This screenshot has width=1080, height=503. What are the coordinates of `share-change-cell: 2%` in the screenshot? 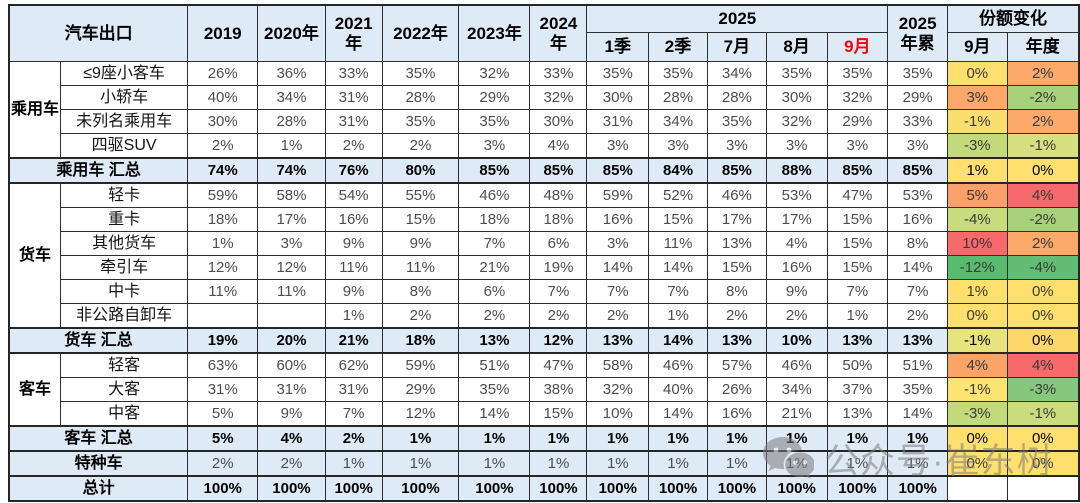 It's located at (1043, 121).